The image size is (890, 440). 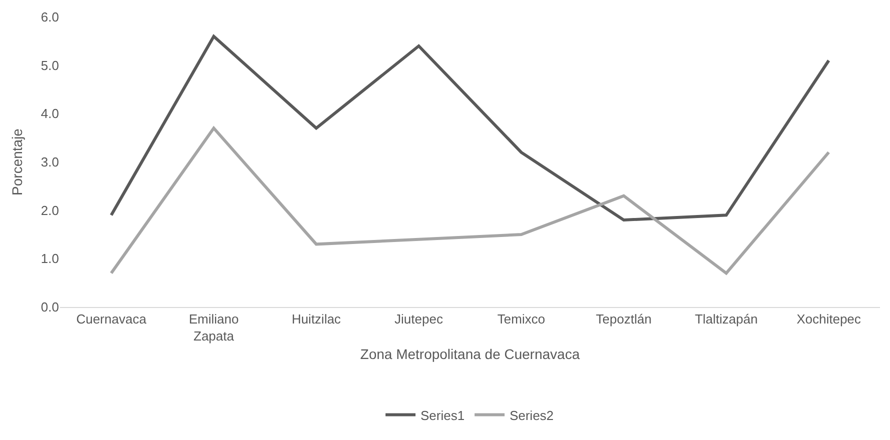 What do you see at coordinates (49, 258) in the screenshot?
I see `y-tick-label: 1.0` at bounding box center [49, 258].